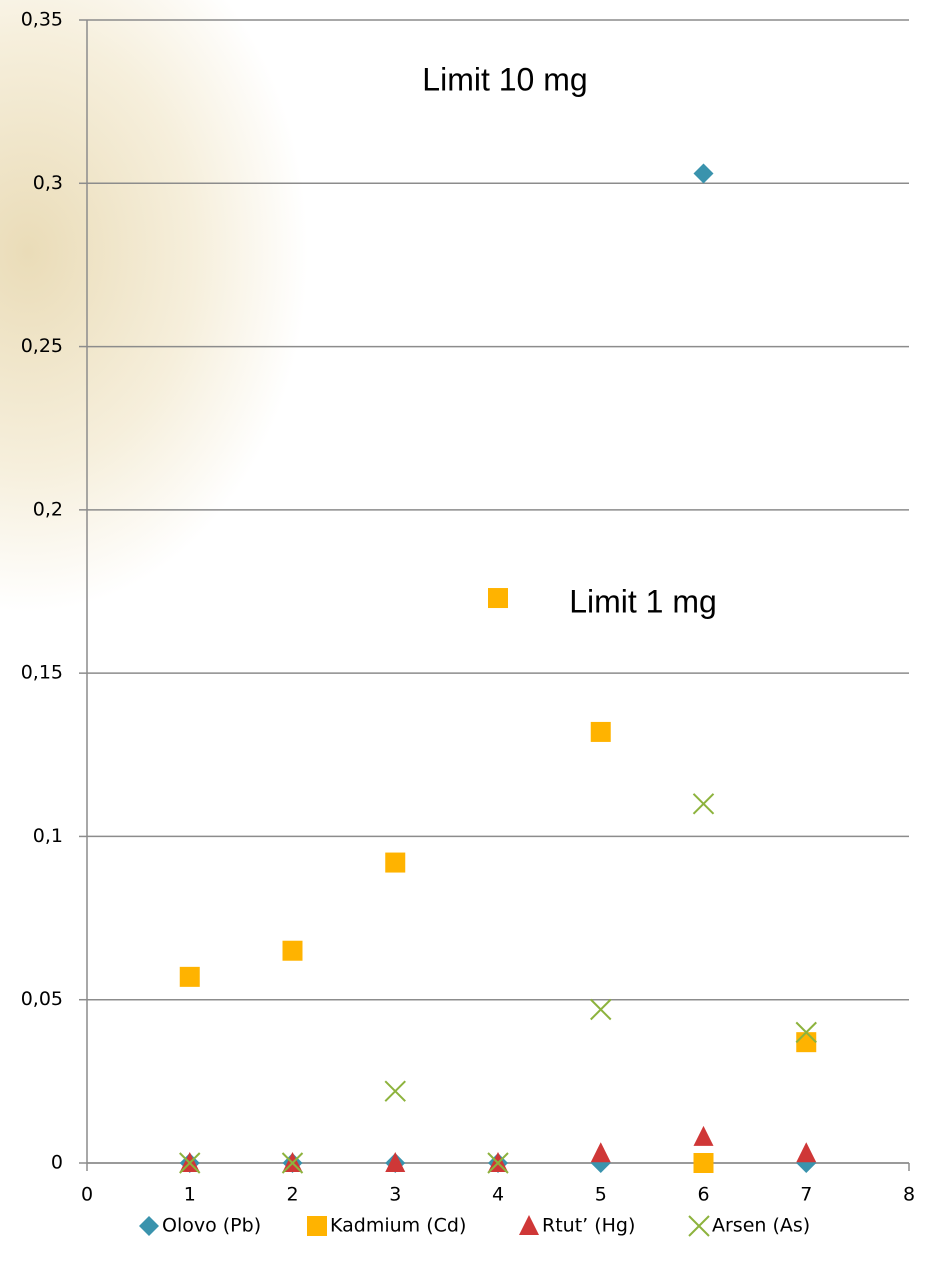  What do you see at coordinates (42, 346) in the screenshot?
I see `y-tick-label: 0,25` at bounding box center [42, 346].